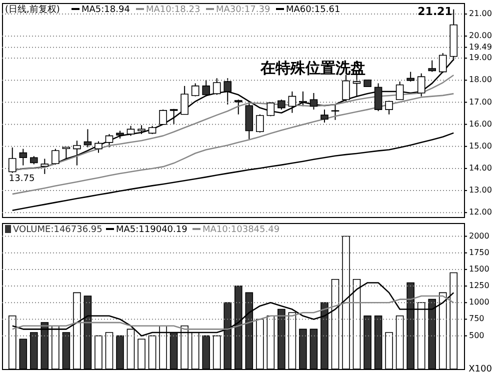 This screenshot has width=500, height=376. What do you see at coordinates (313, 10) in the screenshot?
I see `legend-label: MA60:15.61` at bounding box center [313, 10].